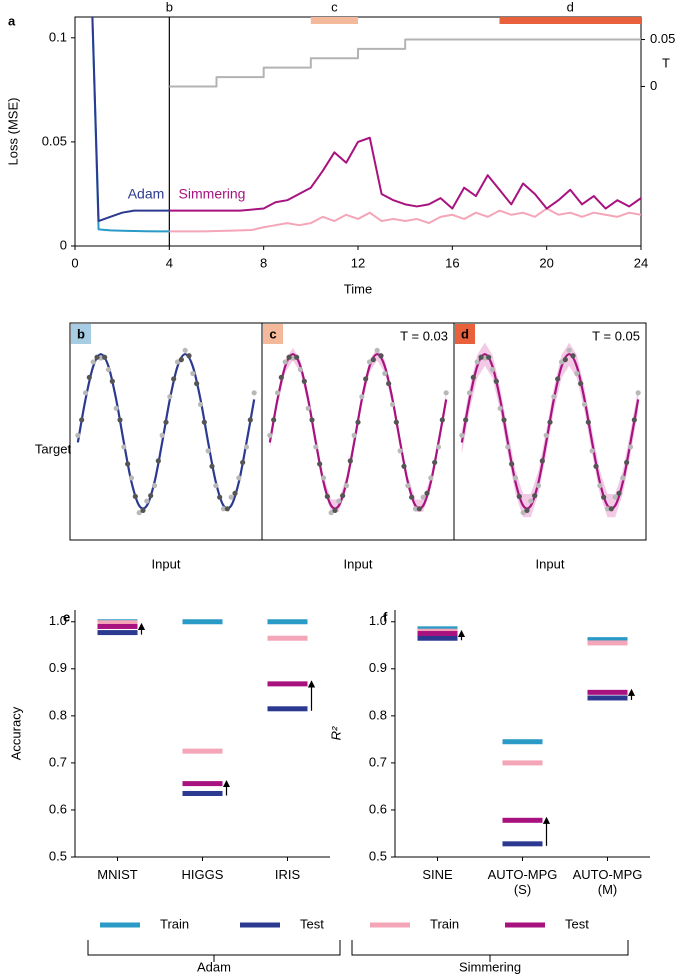  I want to click on legend-label: Train, so click(444, 923).